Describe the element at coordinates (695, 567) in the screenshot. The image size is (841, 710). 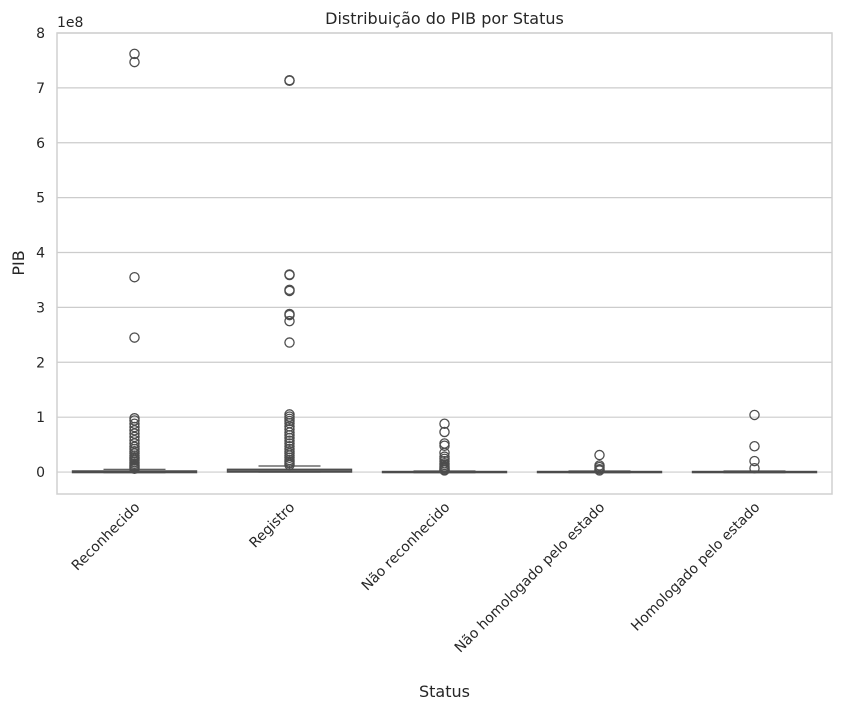
I see `x-tick-label: Homologado pelo estado` at that location.